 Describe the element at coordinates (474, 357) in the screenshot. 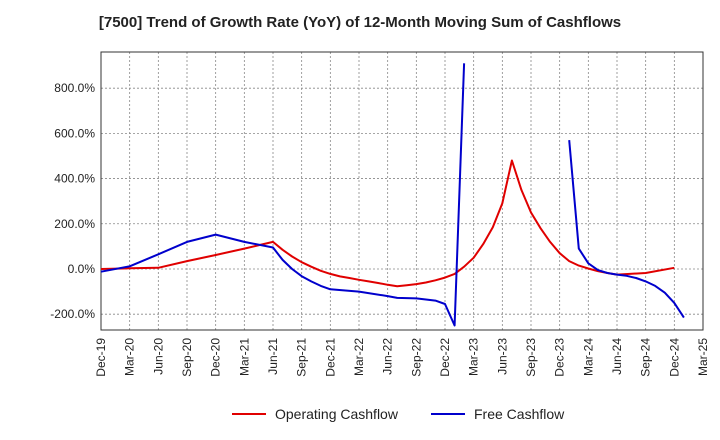

I see `x-tick-label: Mar-23` at that location.